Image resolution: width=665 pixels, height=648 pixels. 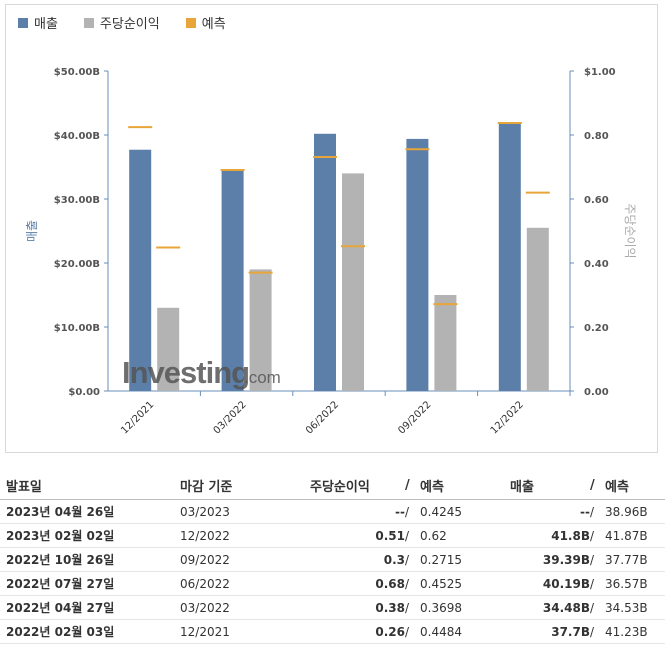 I want to click on x-tick-label: 09/2022, so click(x=414, y=417).